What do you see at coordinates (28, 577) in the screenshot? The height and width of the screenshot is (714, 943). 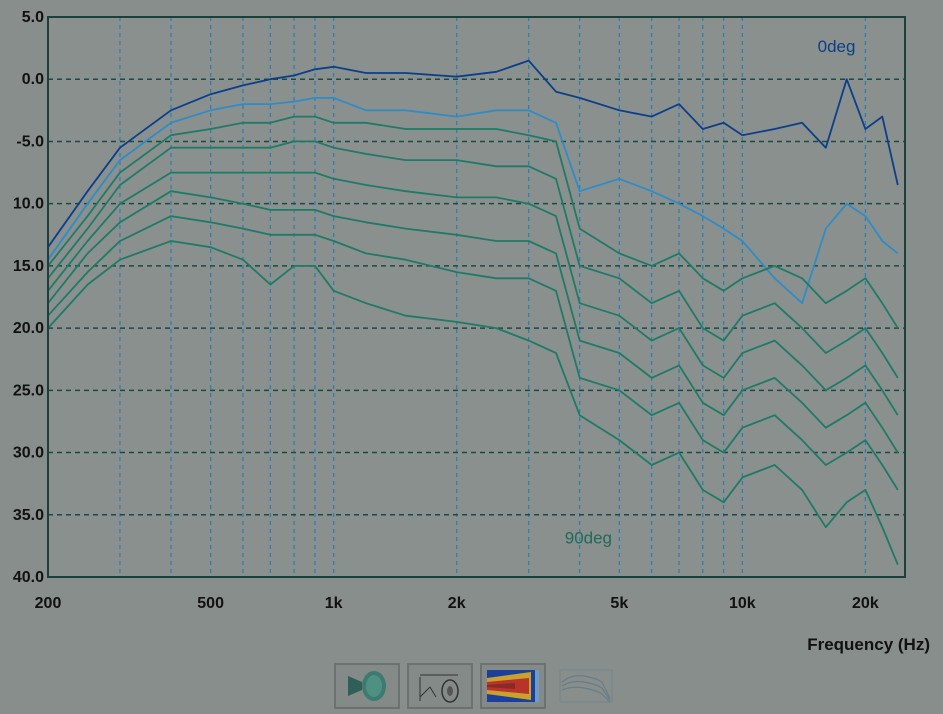 I see `y-tick-label: 40.0` at bounding box center [28, 577].